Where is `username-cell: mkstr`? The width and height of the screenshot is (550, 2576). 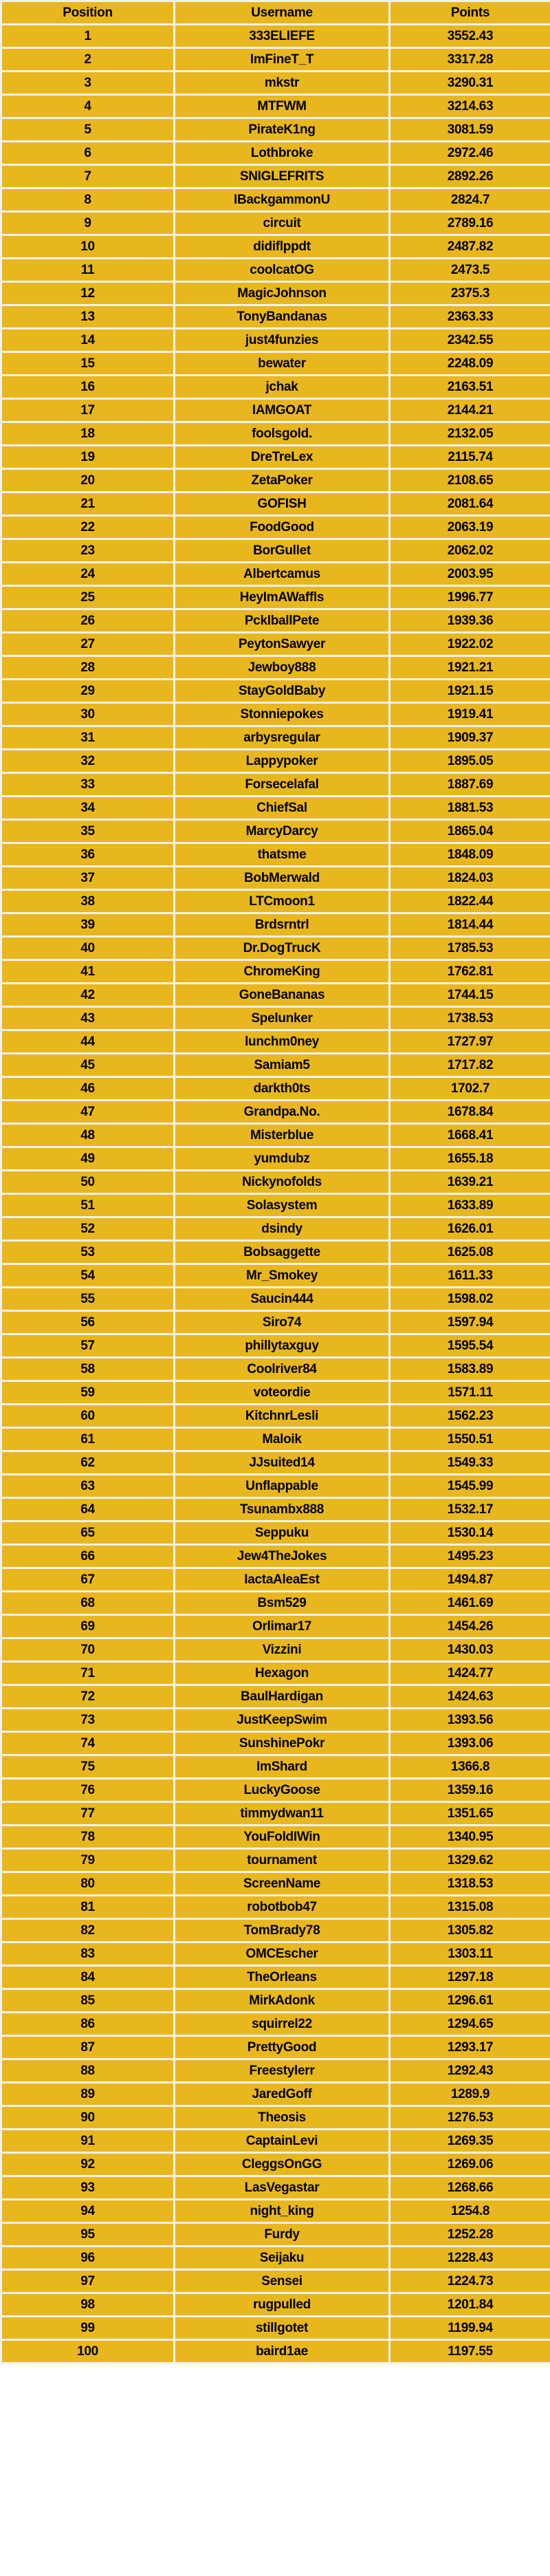
username-cell: mkstr is located at coordinates (281, 83).